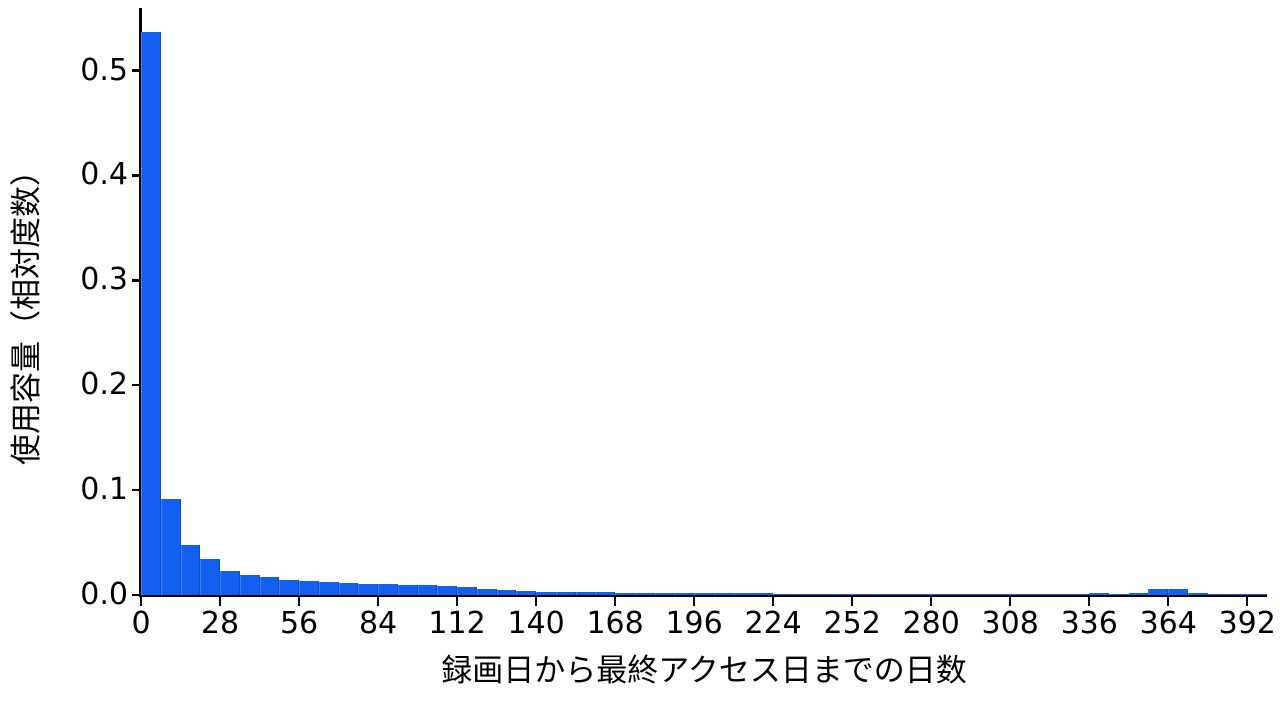 This screenshot has width=1280, height=720. What do you see at coordinates (141, 623) in the screenshot?
I see `x-axis-tick-label: 0` at bounding box center [141, 623].